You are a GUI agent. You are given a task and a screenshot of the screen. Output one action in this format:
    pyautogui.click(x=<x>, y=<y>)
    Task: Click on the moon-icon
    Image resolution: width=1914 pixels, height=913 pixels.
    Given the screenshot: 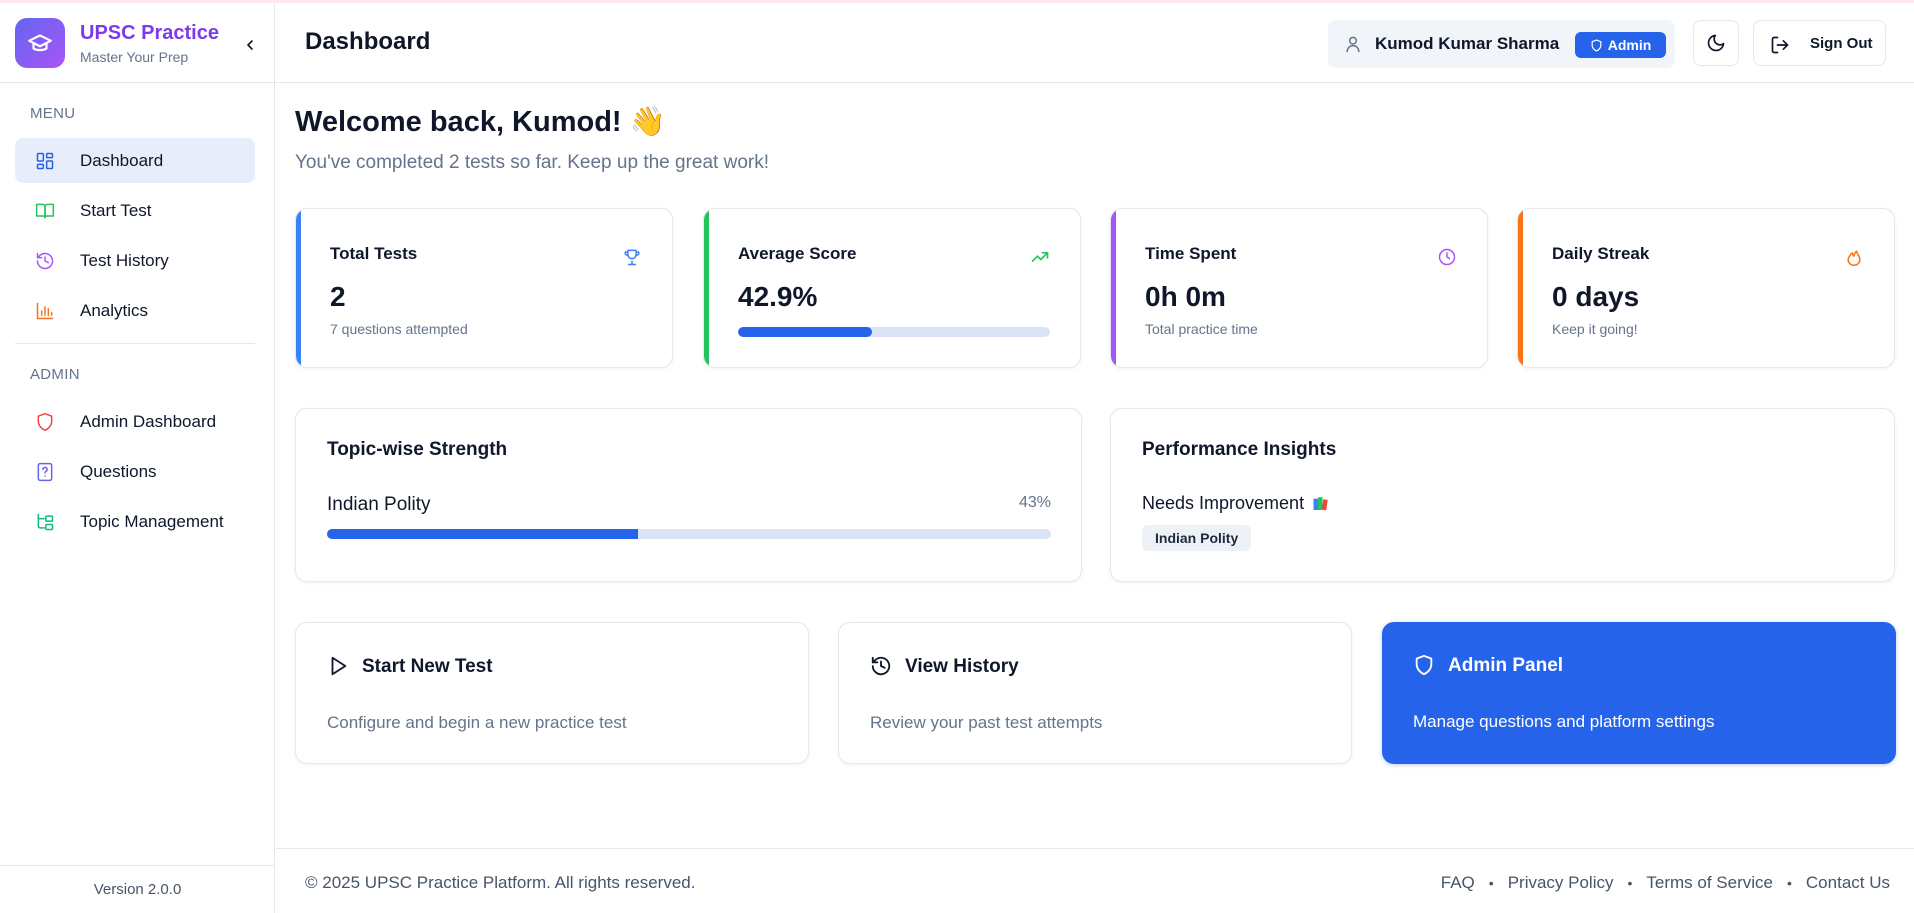 What is the action you would take?
    pyautogui.click(x=1716, y=43)
    